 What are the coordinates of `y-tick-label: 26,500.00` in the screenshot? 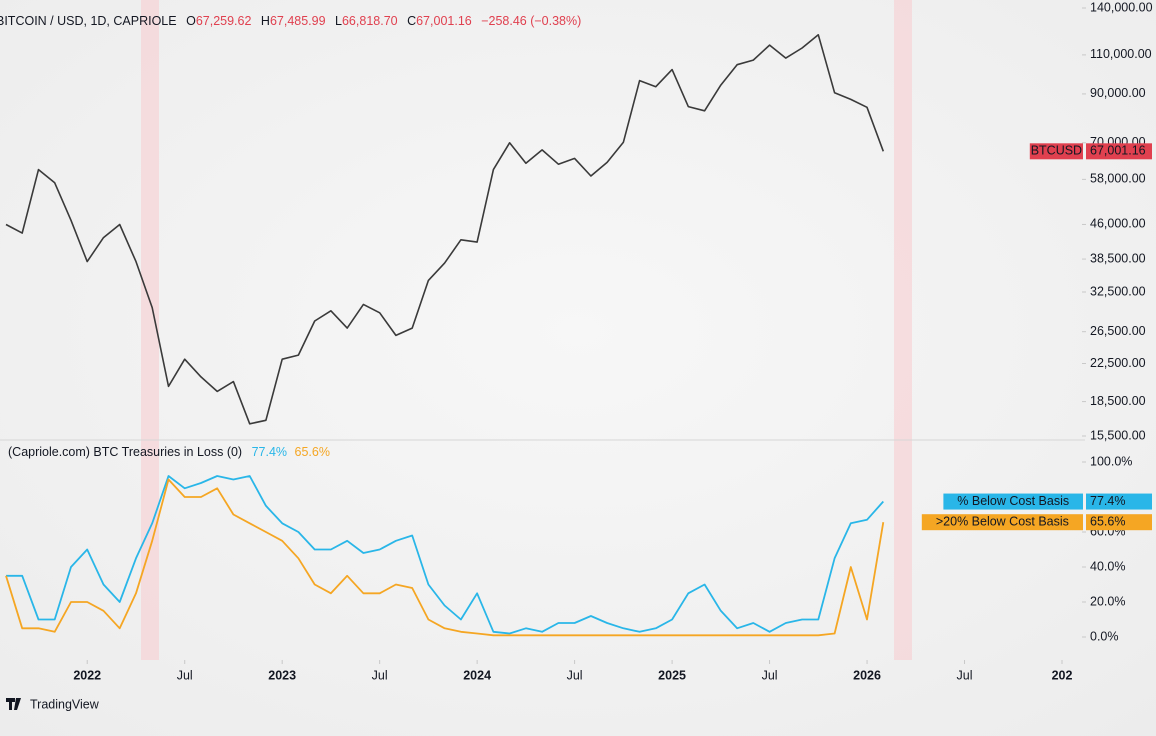 It's located at (1118, 331).